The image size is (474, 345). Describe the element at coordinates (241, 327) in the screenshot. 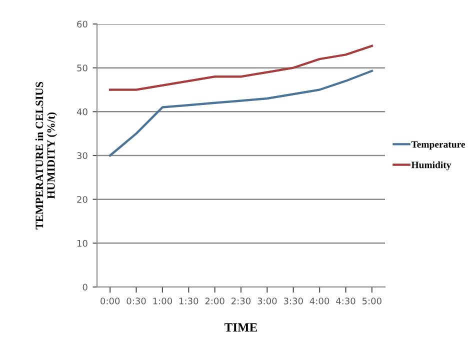

I see `x-axis-title: TIME` at that location.